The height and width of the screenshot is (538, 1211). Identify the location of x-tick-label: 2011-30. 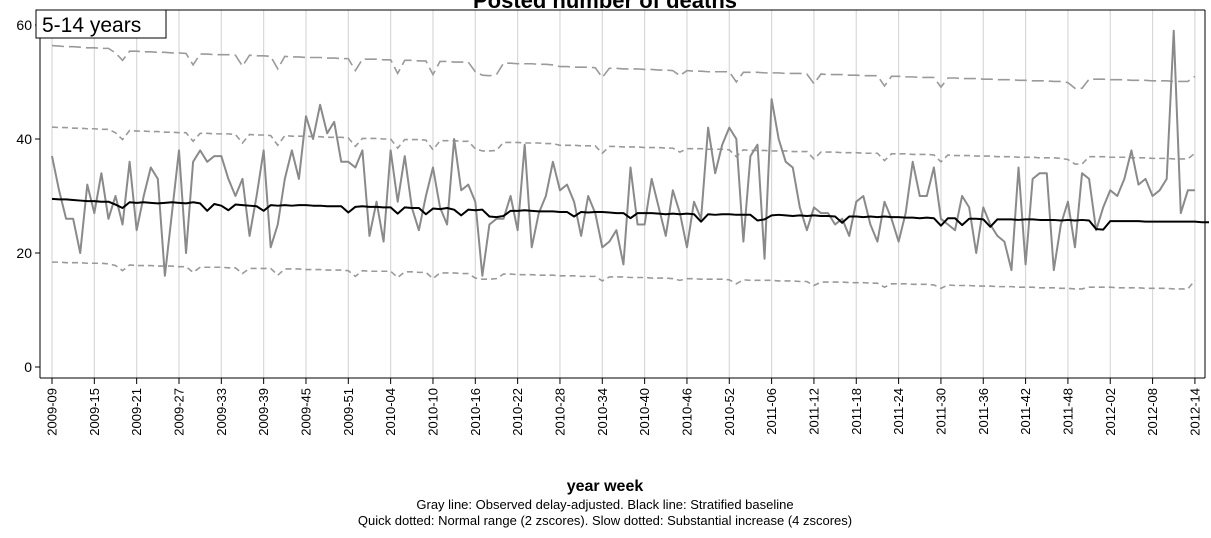
(940, 411).